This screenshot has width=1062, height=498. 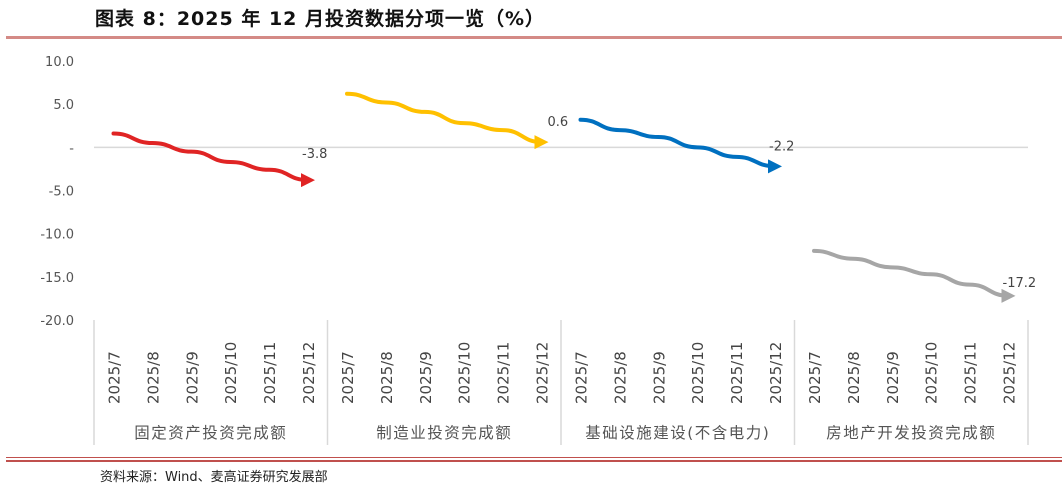 What do you see at coordinates (558, 122) in the screenshot?
I see `data-label: 0.6` at bounding box center [558, 122].